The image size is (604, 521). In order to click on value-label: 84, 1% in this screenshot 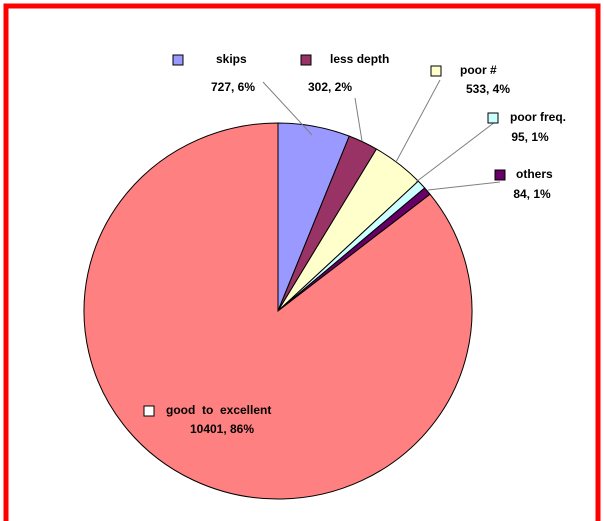, I will do `click(532, 194)`.